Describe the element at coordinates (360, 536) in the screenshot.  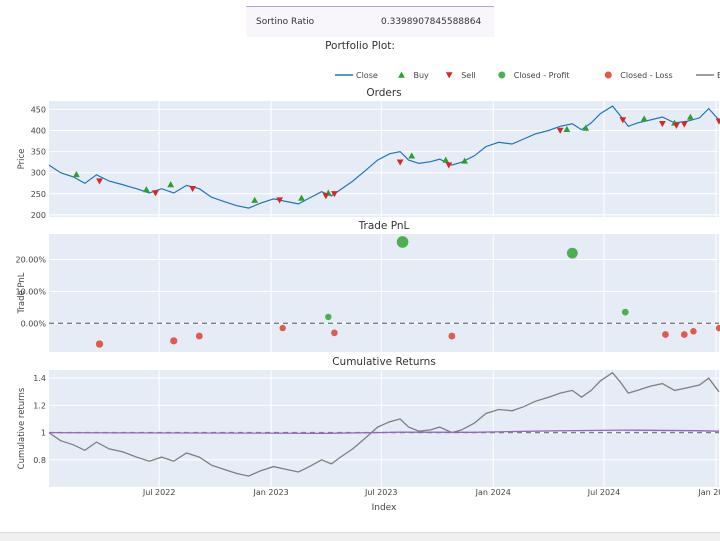
I see `footer-strip` at that location.